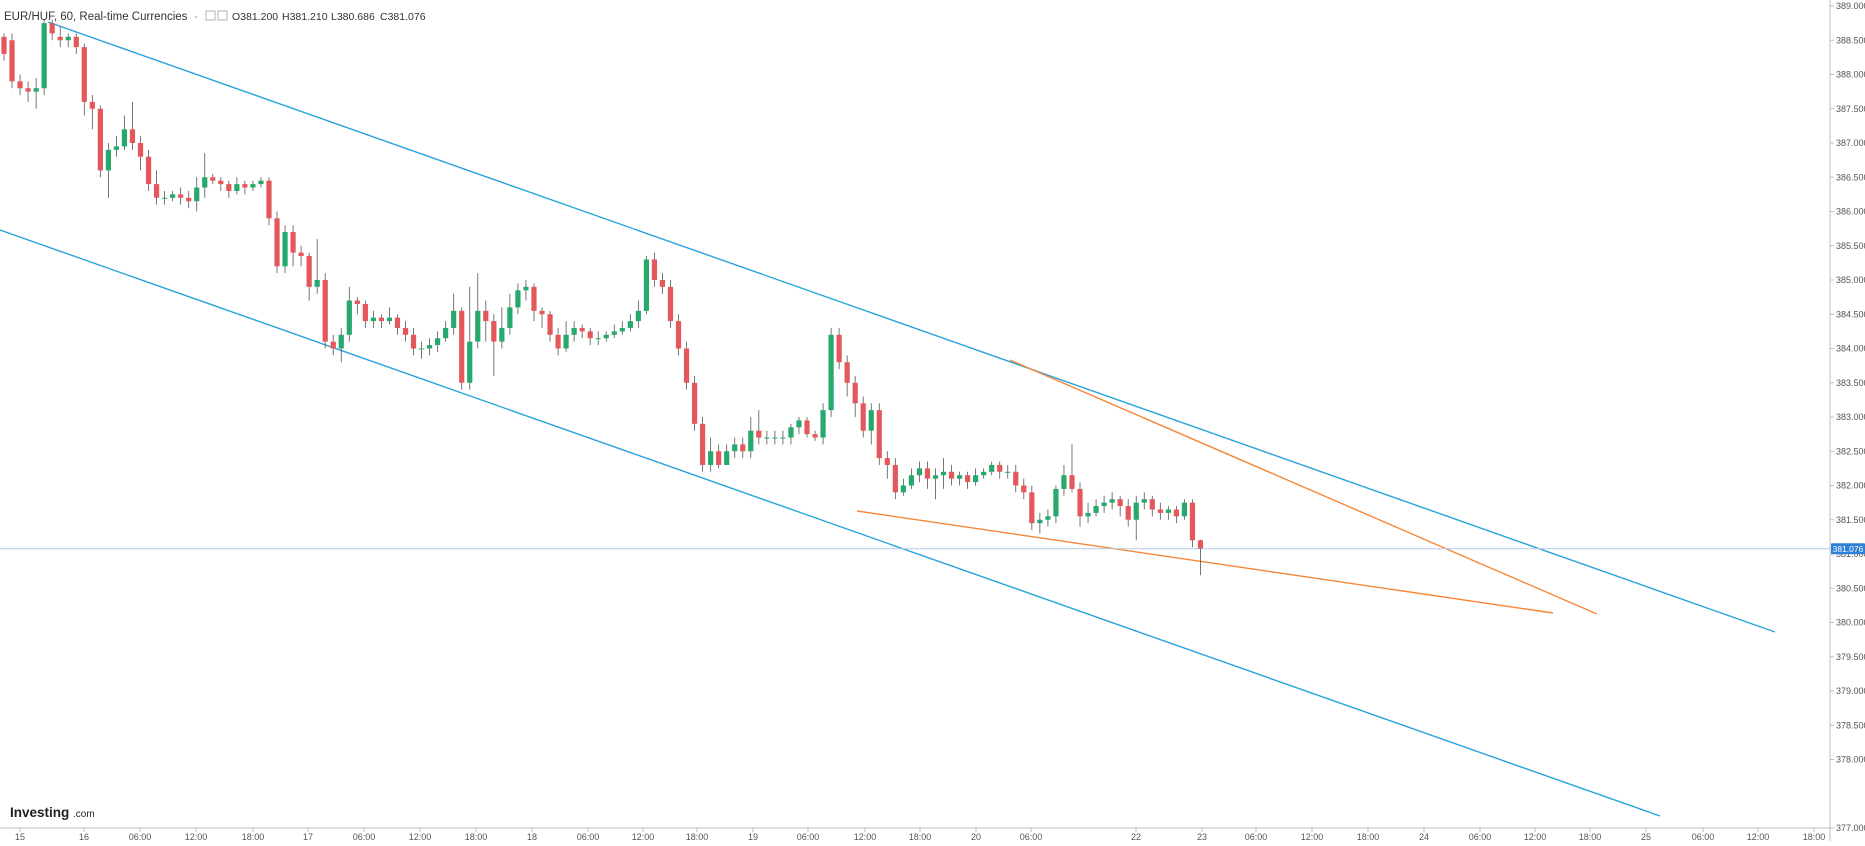  What do you see at coordinates (1850, 691) in the screenshot?
I see `price-tick-label: 379.000` at bounding box center [1850, 691].